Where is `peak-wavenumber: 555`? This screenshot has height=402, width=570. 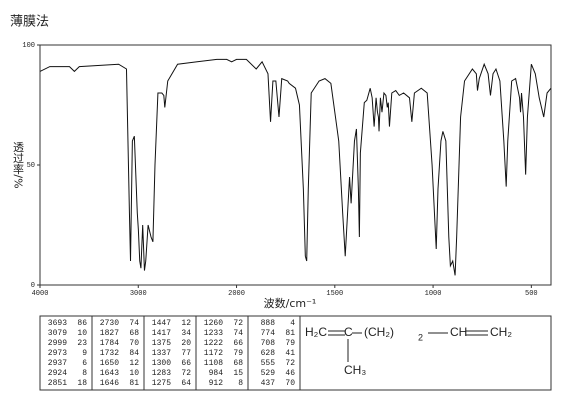
peak-wavenumber: 555 is located at coordinates (268, 363).